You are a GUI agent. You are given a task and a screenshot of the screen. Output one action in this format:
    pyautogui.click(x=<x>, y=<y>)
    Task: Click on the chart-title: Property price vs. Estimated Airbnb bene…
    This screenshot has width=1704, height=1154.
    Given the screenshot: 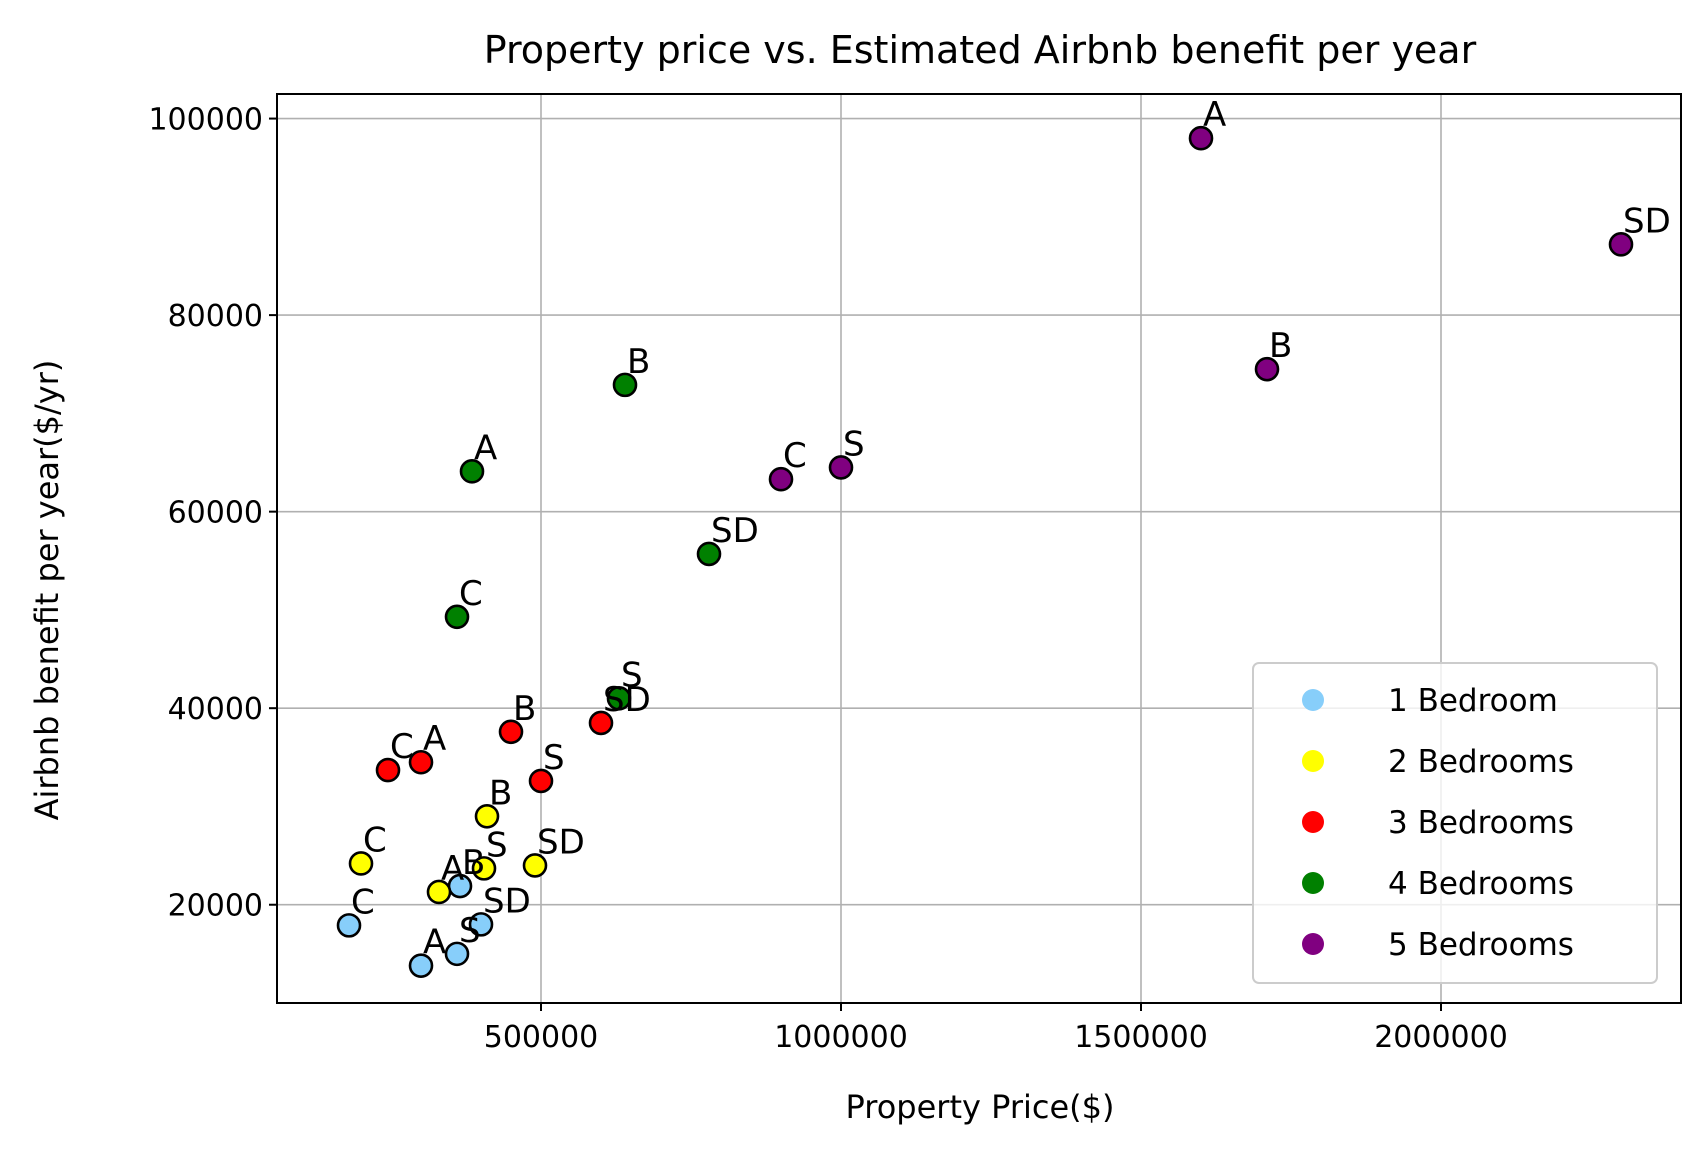 What is the action you would take?
    pyautogui.click(x=980, y=50)
    